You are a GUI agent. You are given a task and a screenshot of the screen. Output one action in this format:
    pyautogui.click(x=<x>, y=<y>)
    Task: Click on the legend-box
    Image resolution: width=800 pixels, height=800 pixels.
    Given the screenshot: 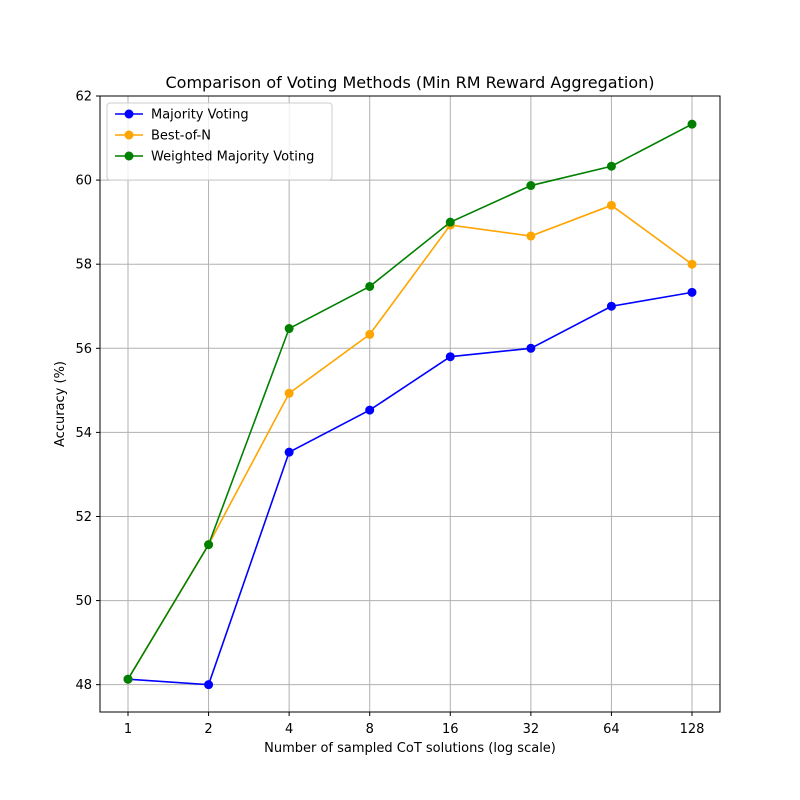 What is the action you would take?
    pyautogui.click(x=219, y=141)
    